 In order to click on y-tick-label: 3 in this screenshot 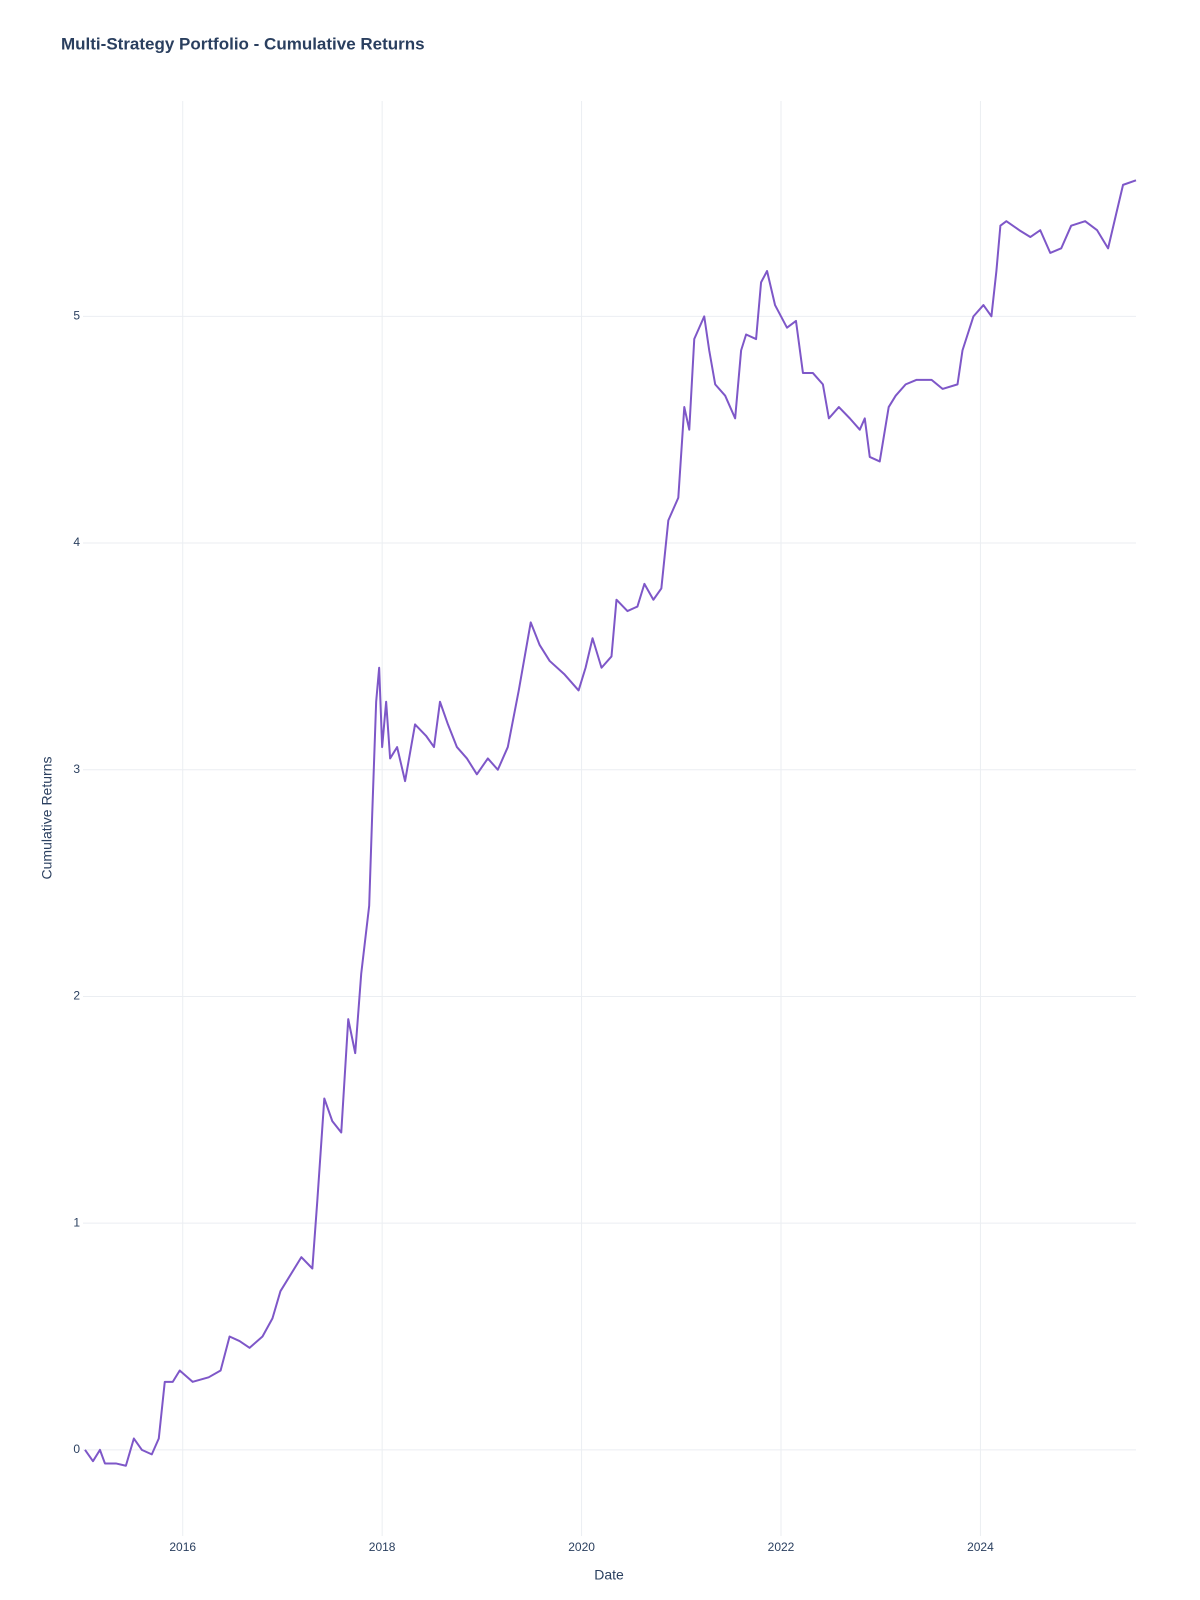, I will do `click(76, 769)`.